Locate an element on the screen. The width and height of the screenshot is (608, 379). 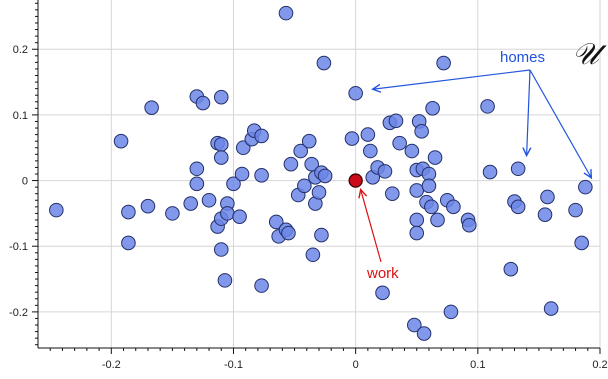
work-point is located at coordinates (355, 180).